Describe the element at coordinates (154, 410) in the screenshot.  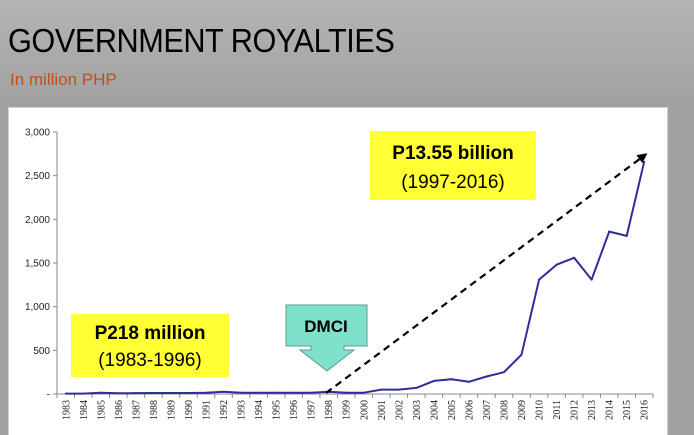
I see `x-tick-label: 1988` at that location.